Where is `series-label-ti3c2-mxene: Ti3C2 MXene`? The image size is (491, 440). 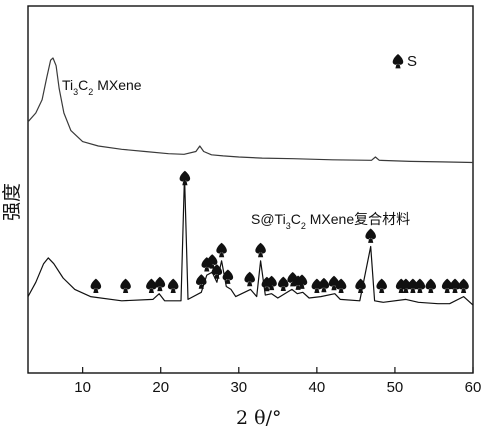 series-label-ti3c2-mxene: Ti3C2 MXene is located at coordinates (102, 87).